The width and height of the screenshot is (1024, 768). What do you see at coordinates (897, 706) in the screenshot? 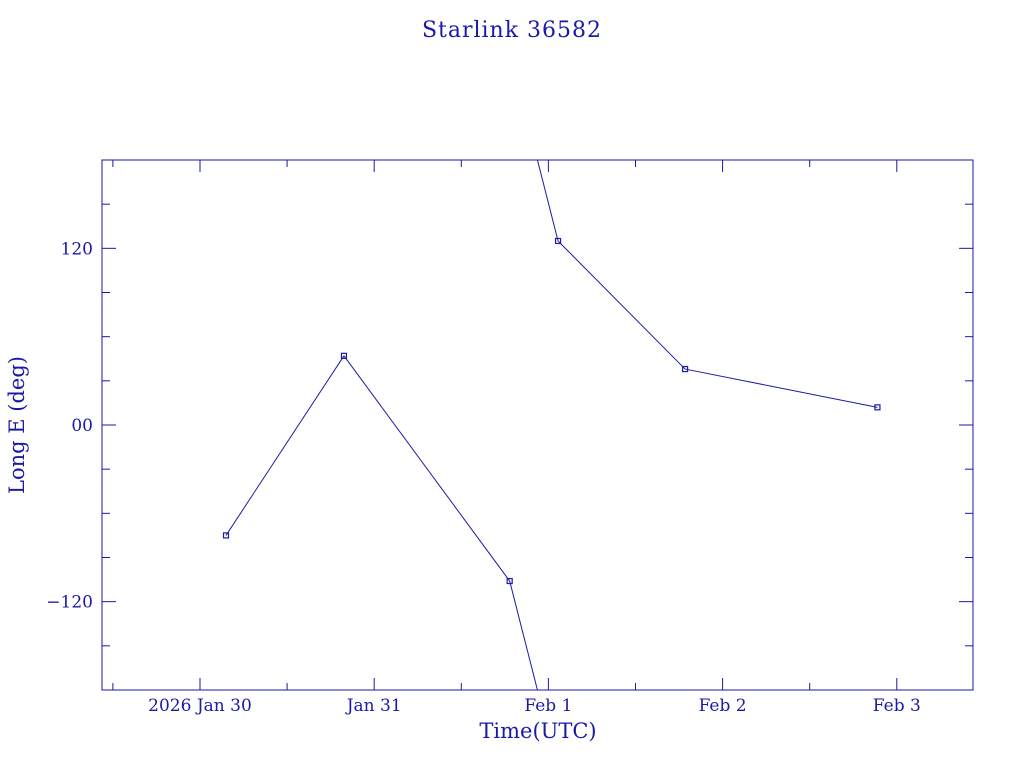
I see `x-tick-label: Feb 3` at bounding box center [897, 706].